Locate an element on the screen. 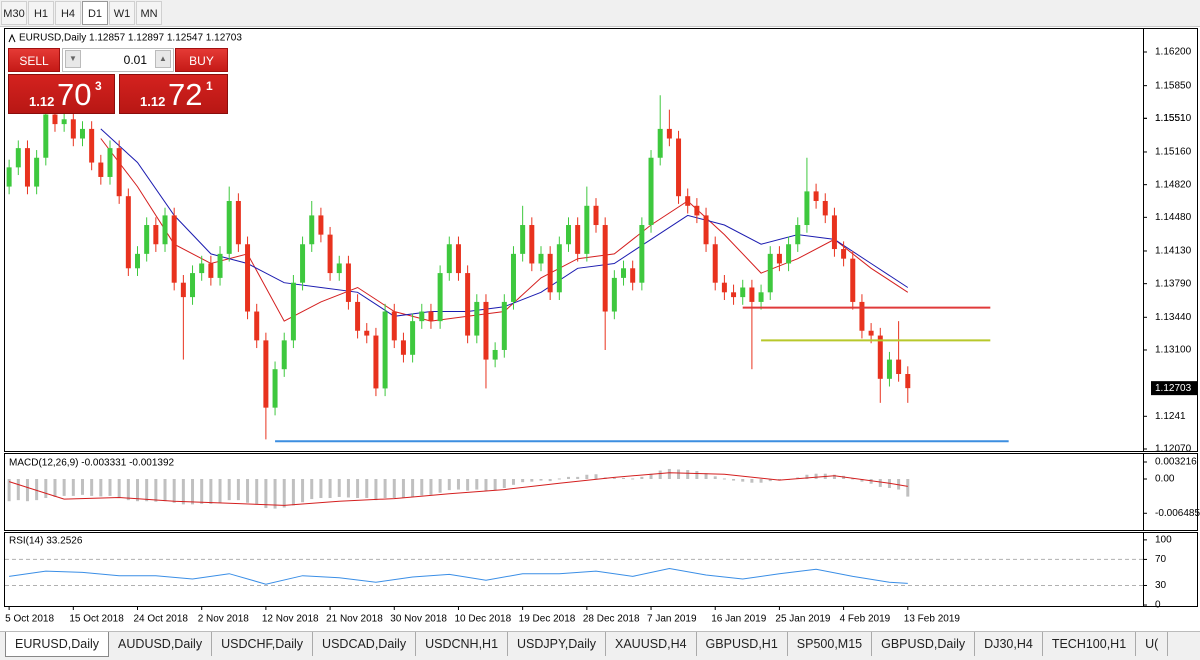 The image size is (1200, 660). bid-quote: 1.12 70 3 is located at coordinates (61, 94).